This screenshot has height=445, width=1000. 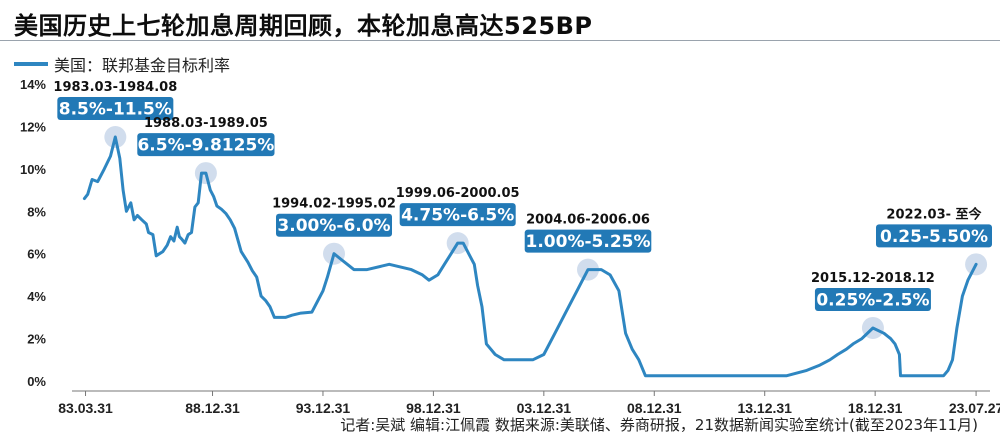 What do you see at coordinates (33, 84) in the screenshot?
I see `y-tick-label: 14%` at bounding box center [33, 84].